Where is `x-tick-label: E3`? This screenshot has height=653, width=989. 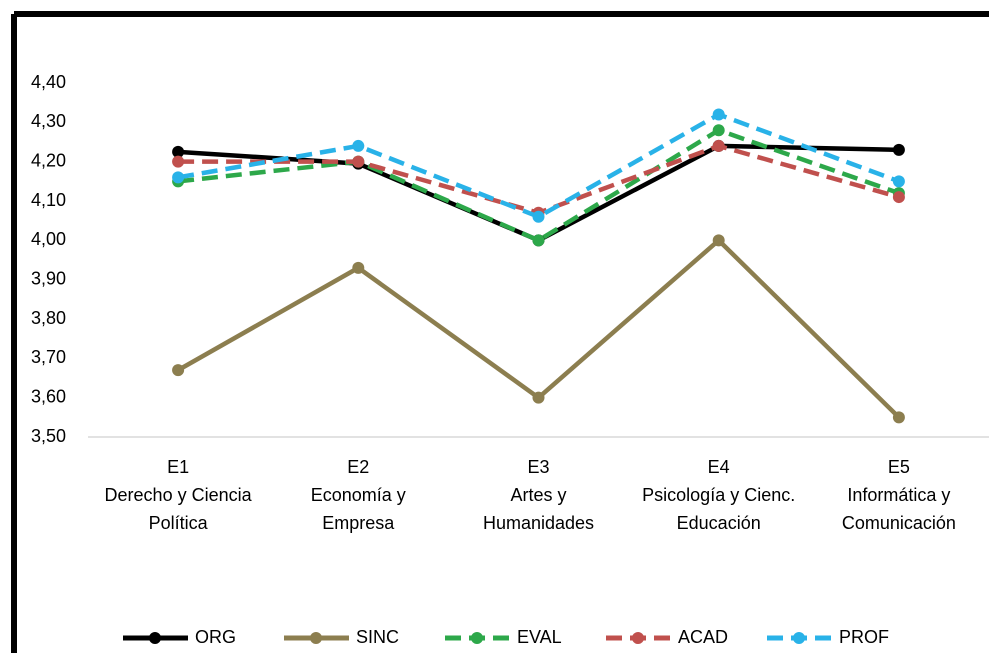 x-tick-label: E3 is located at coordinates (538, 467).